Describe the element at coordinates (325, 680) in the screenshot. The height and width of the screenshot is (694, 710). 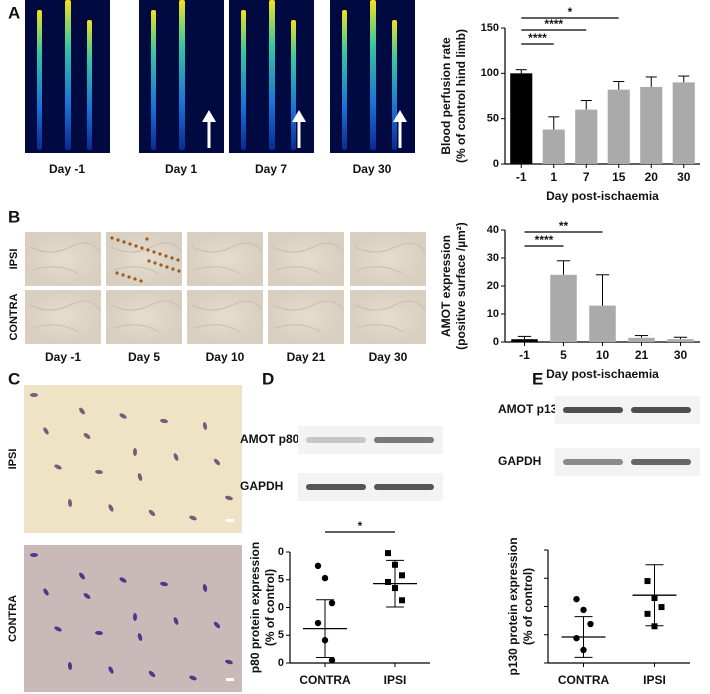
I see `x-tick-label: CONTRA` at that location.